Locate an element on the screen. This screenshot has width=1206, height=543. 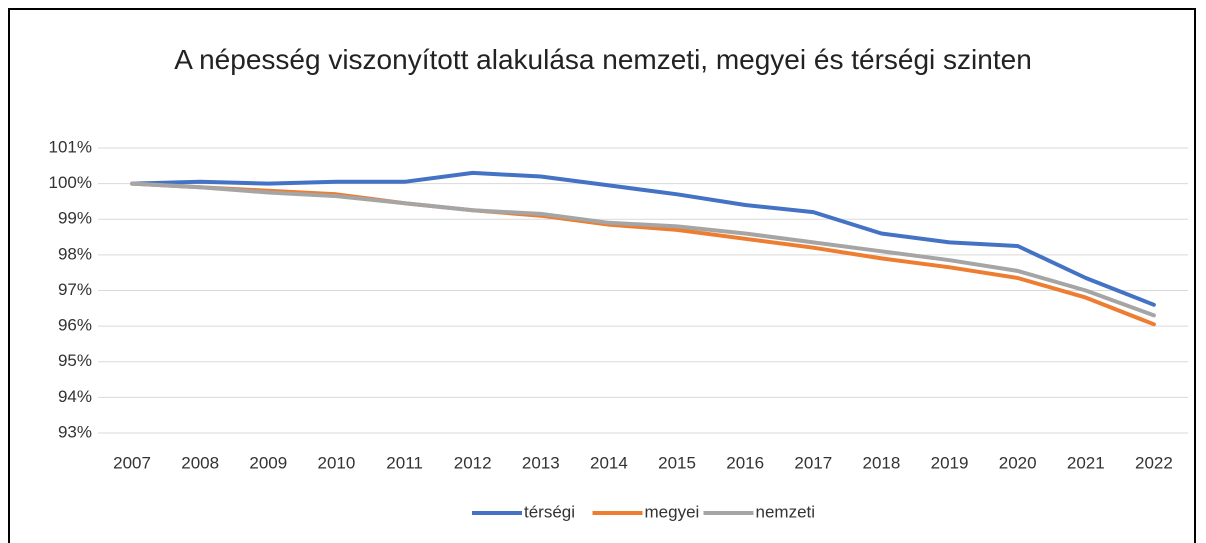
x-tick-label: 2020 is located at coordinates (1018, 462).